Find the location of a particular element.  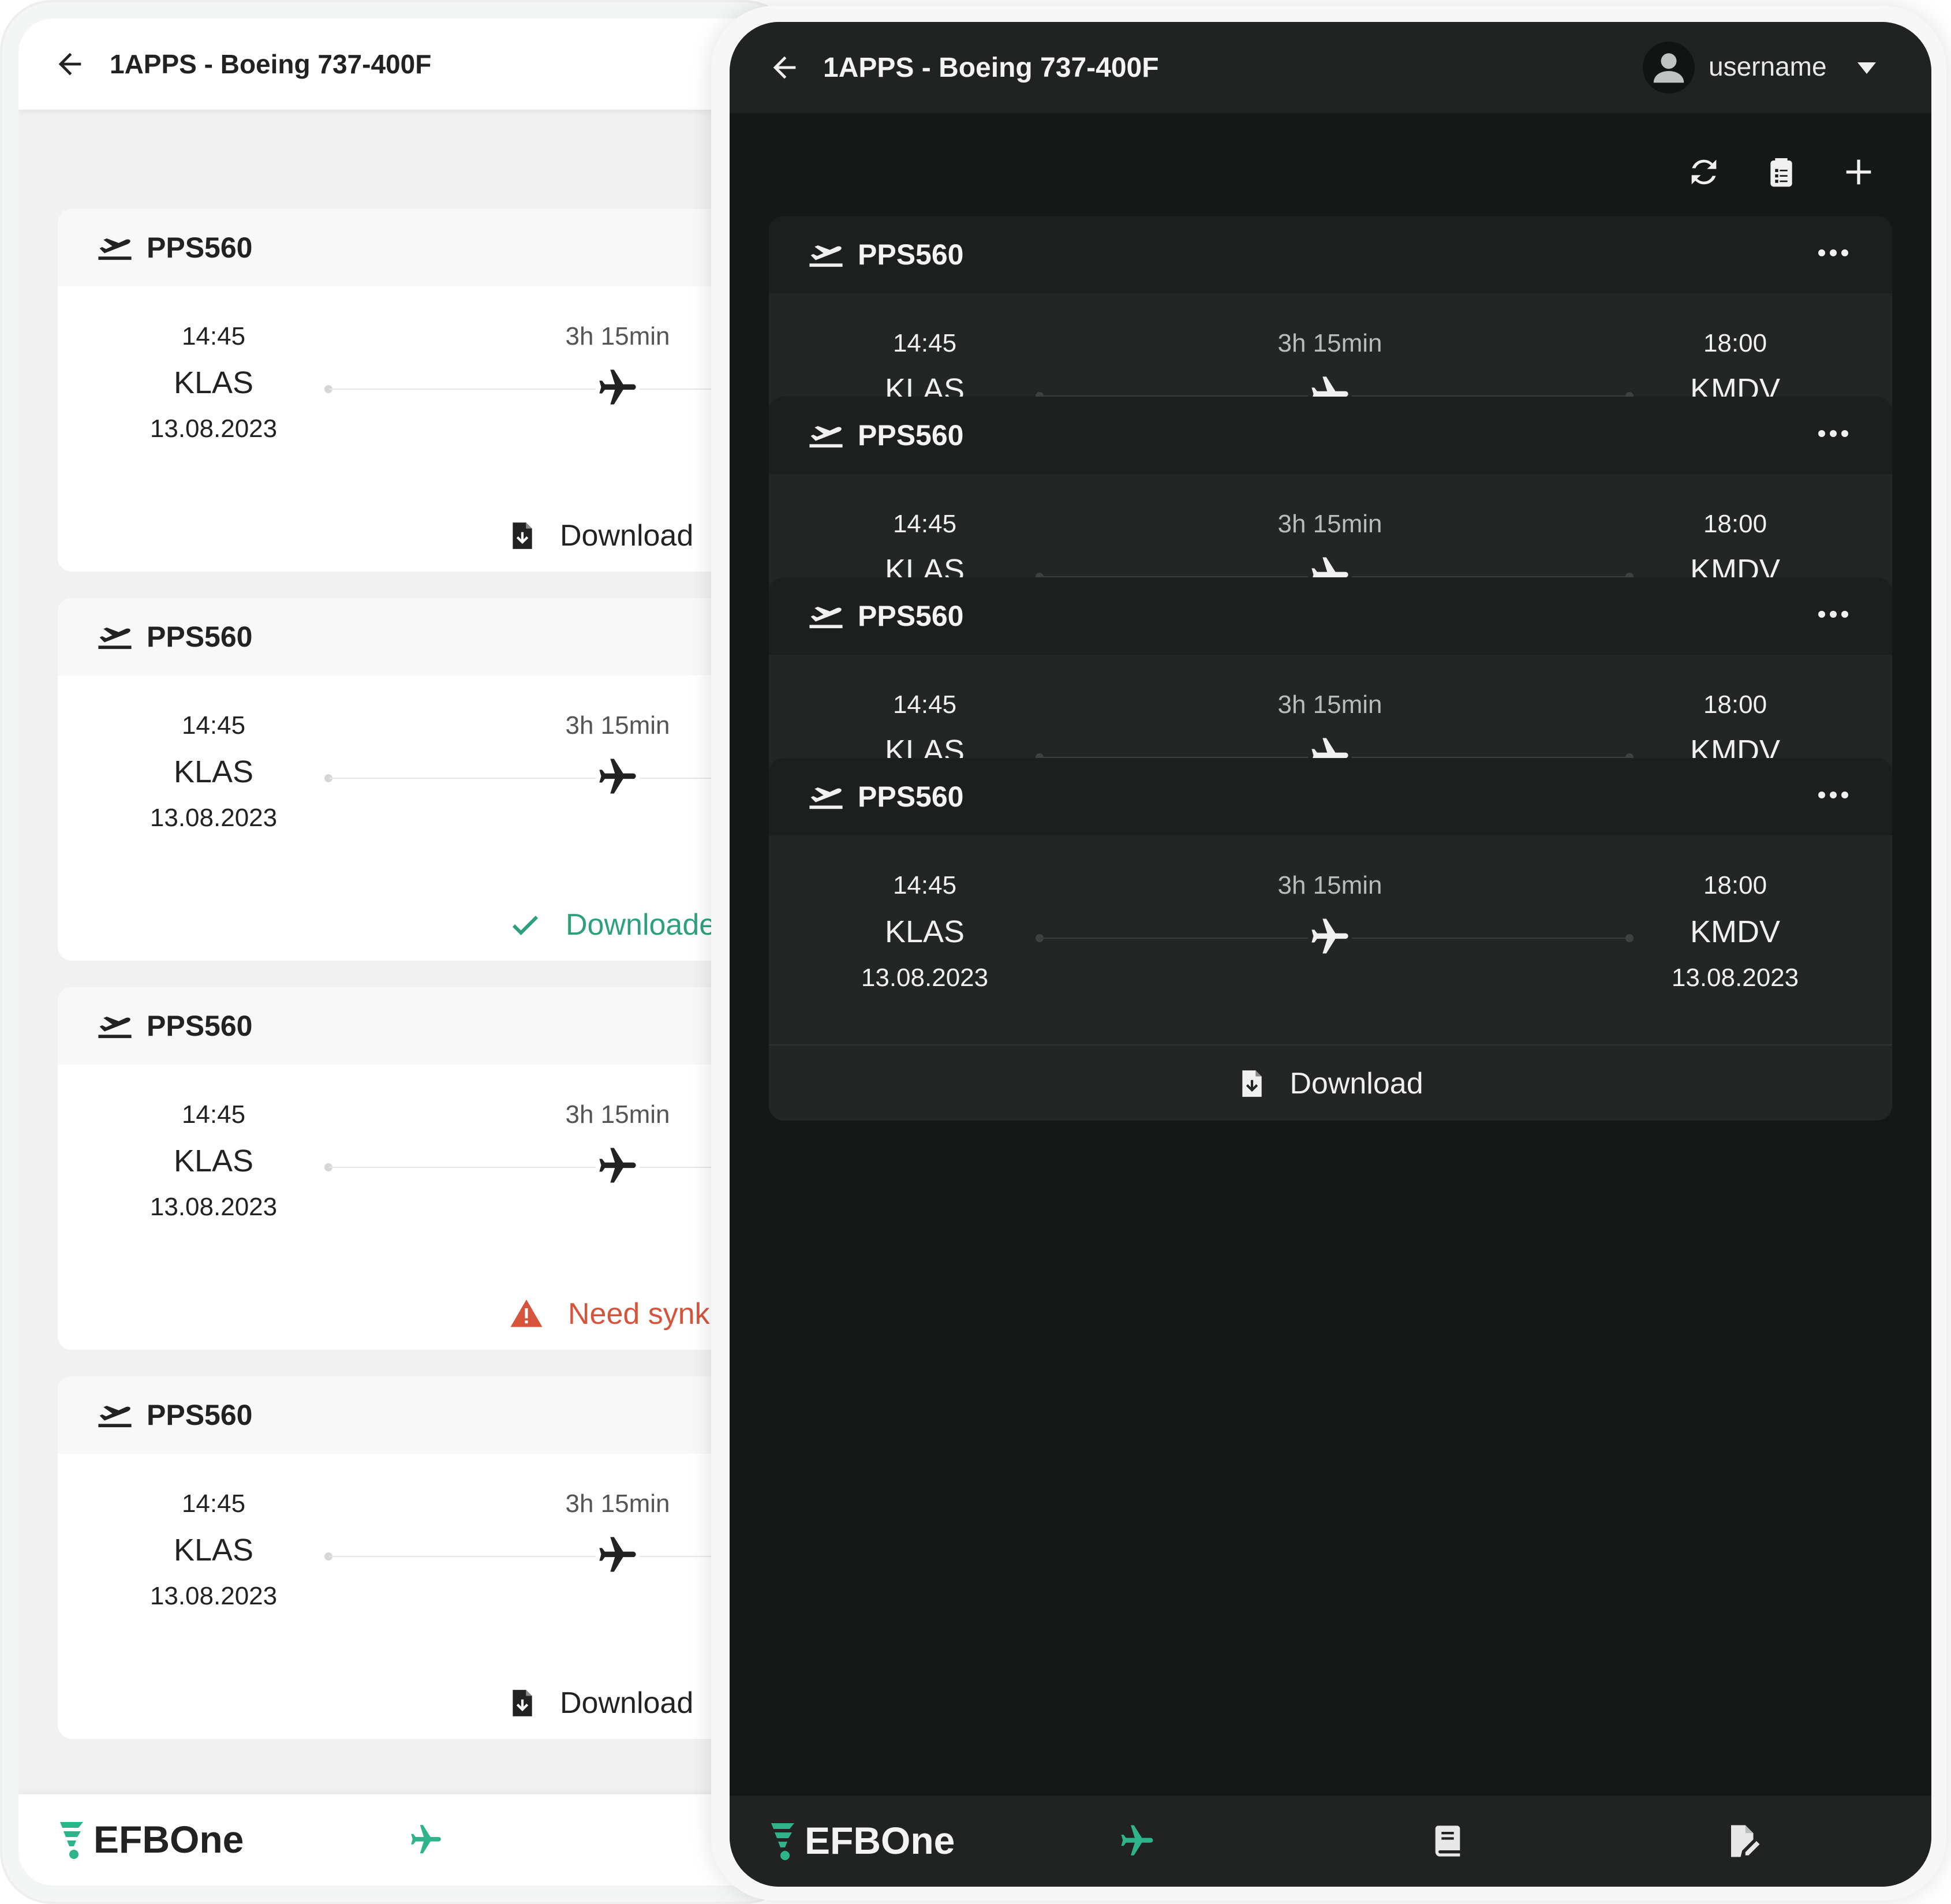

warning-icon is located at coordinates (527, 1313).